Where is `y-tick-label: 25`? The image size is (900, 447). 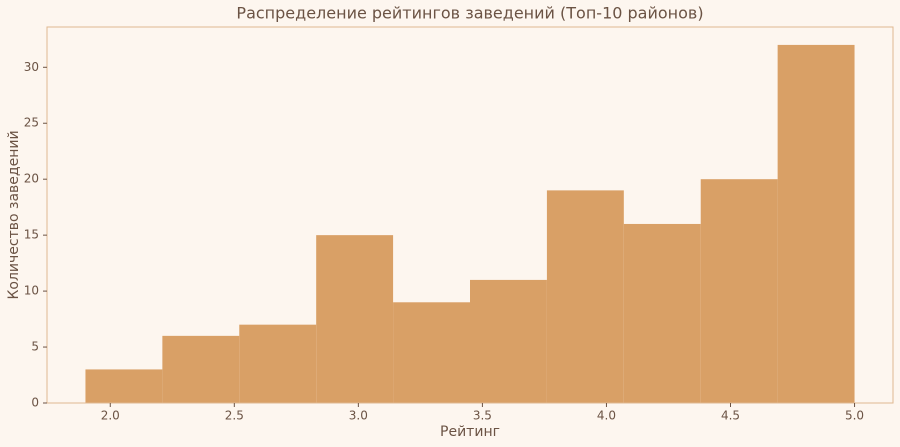
y-tick-label: 25 is located at coordinates (31, 123).